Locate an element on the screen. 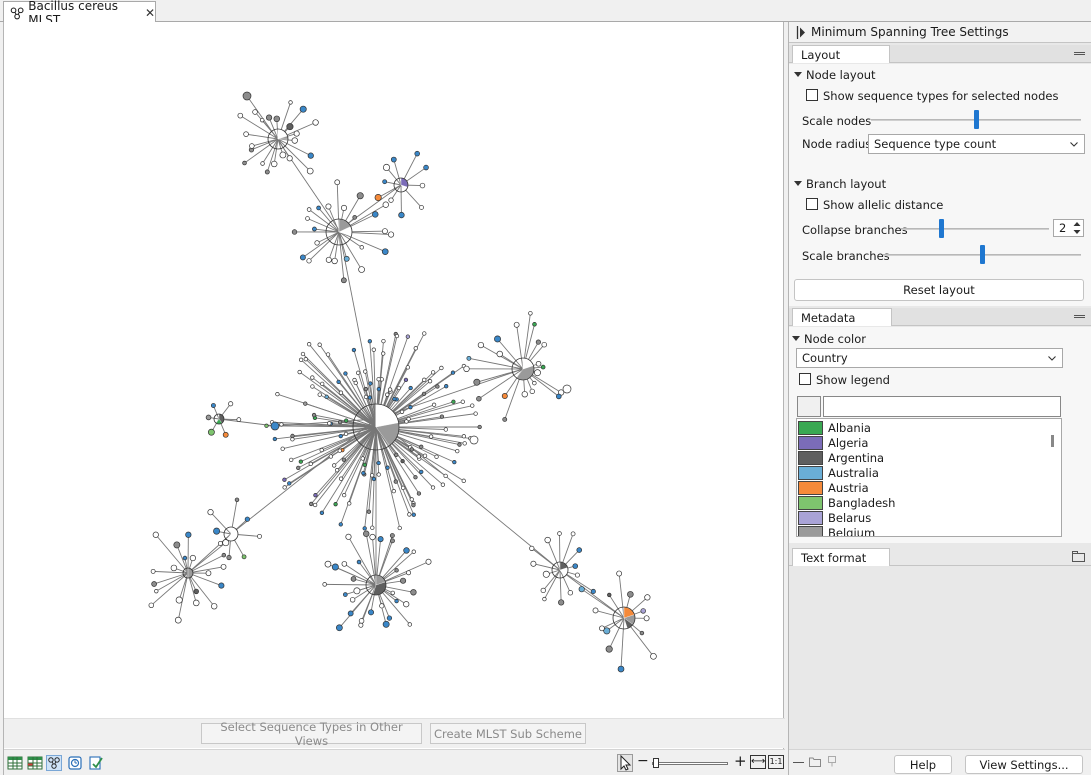  legend-item-algeria: Algeria is located at coordinates (923, 442).